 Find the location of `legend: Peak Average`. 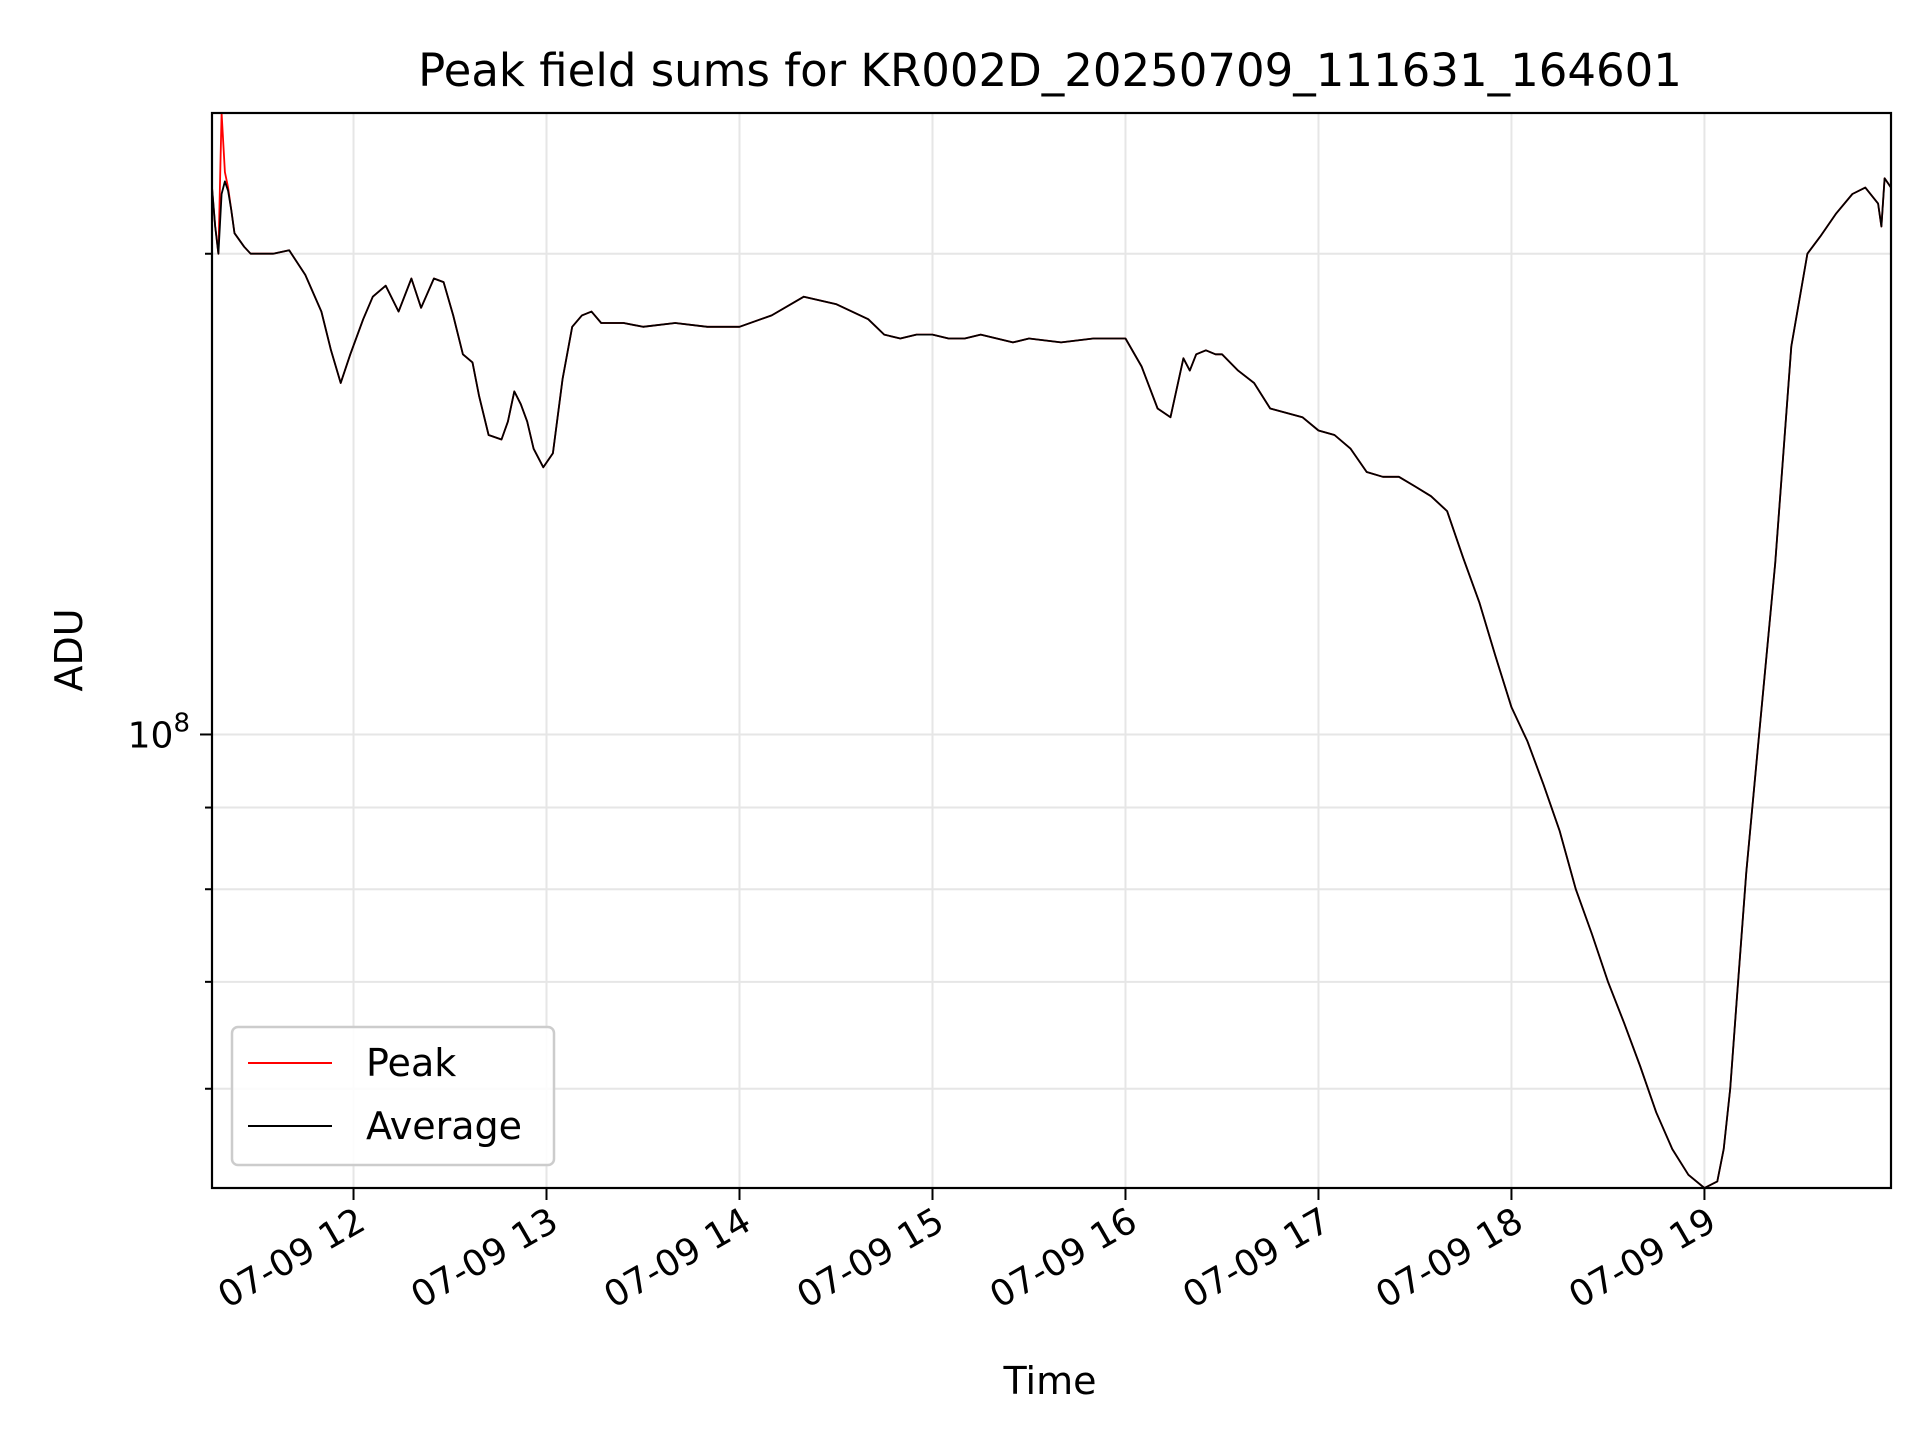

legend: Peak Average is located at coordinates (393, 1096).